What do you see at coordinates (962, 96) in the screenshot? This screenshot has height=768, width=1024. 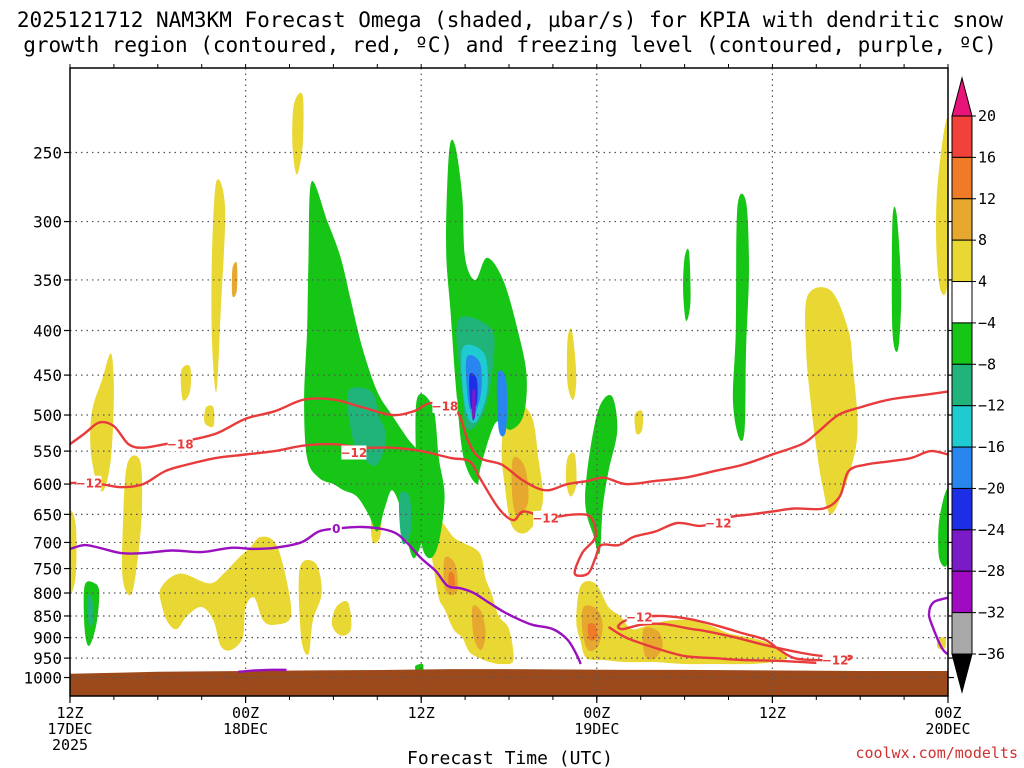 I see `colorbar-top-triangle` at bounding box center [962, 96].